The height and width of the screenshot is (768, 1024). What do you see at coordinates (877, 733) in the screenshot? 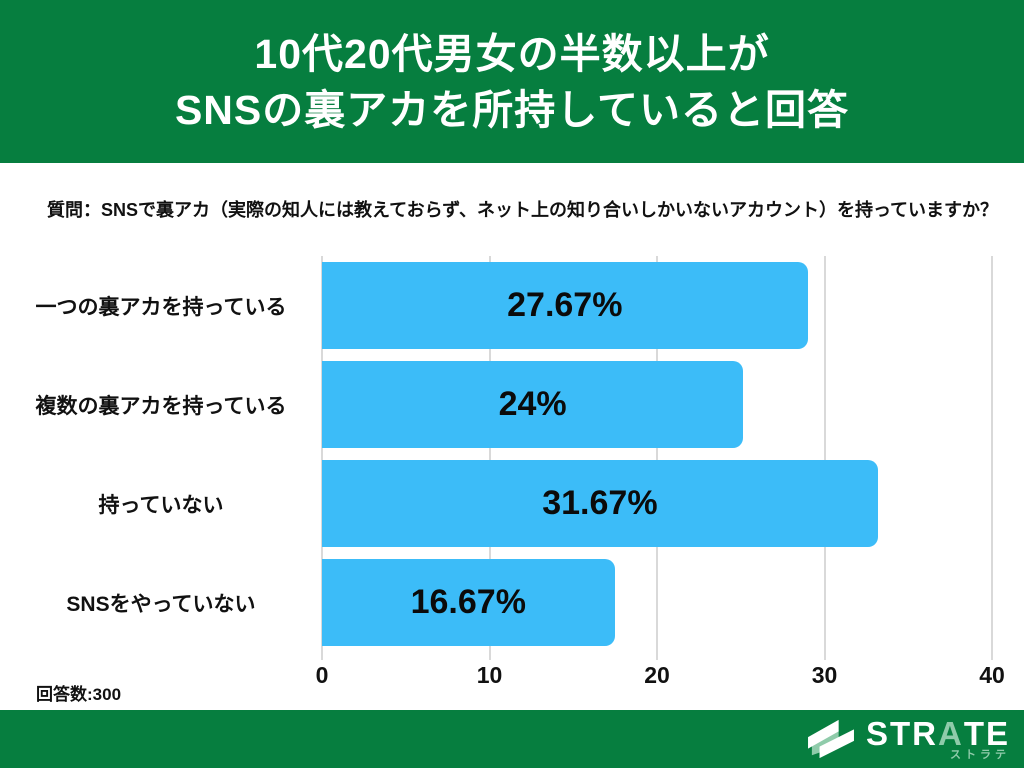
I see `logo-letter: S` at bounding box center [877, 733].